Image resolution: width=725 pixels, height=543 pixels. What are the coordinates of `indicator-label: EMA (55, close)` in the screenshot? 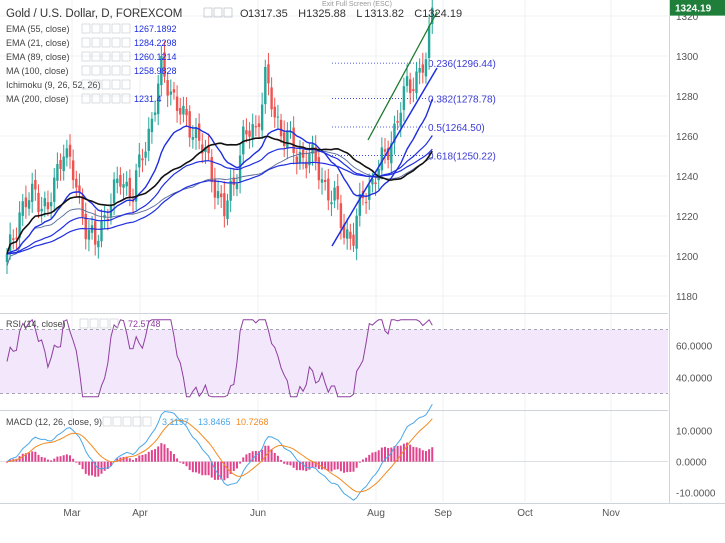 It's located at (38, 29).